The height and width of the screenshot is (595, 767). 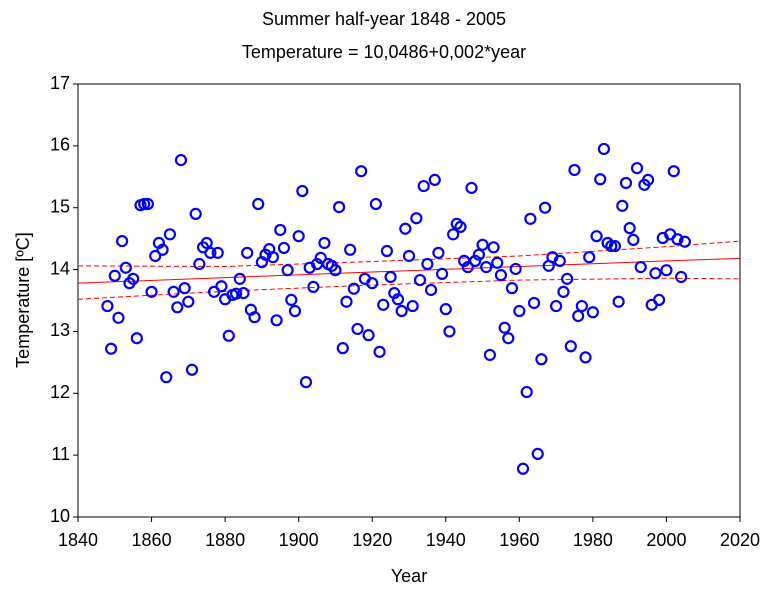 What do you see at coordinates (60, 330) in the screenshot?
I see `y-tick-label: 13` at bounding box center [60, 330].